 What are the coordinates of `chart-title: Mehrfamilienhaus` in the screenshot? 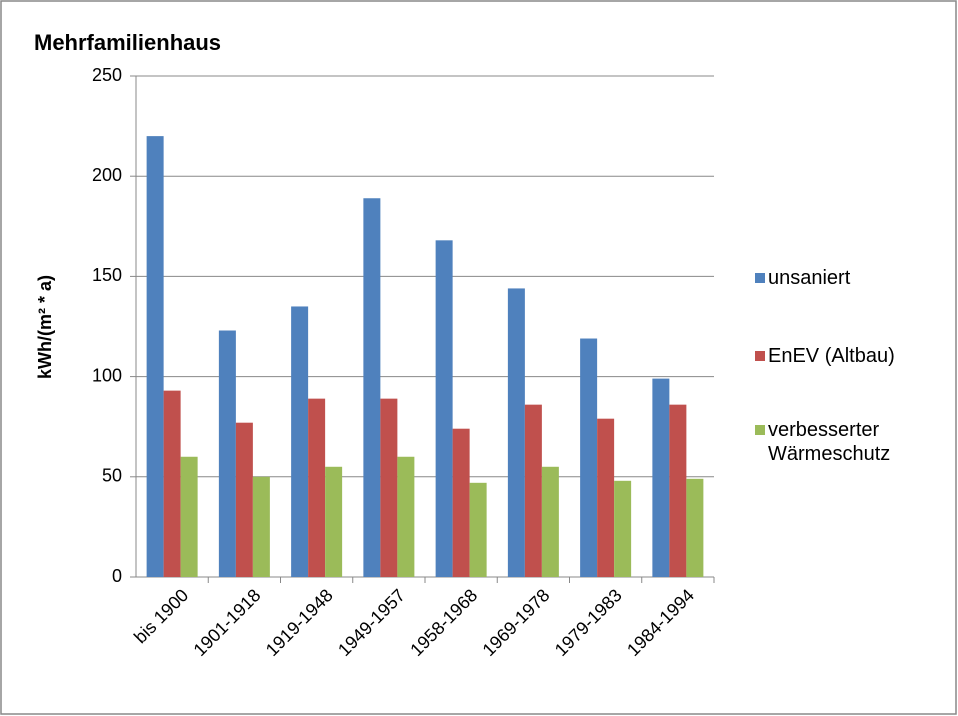 It's located at (127, 42).